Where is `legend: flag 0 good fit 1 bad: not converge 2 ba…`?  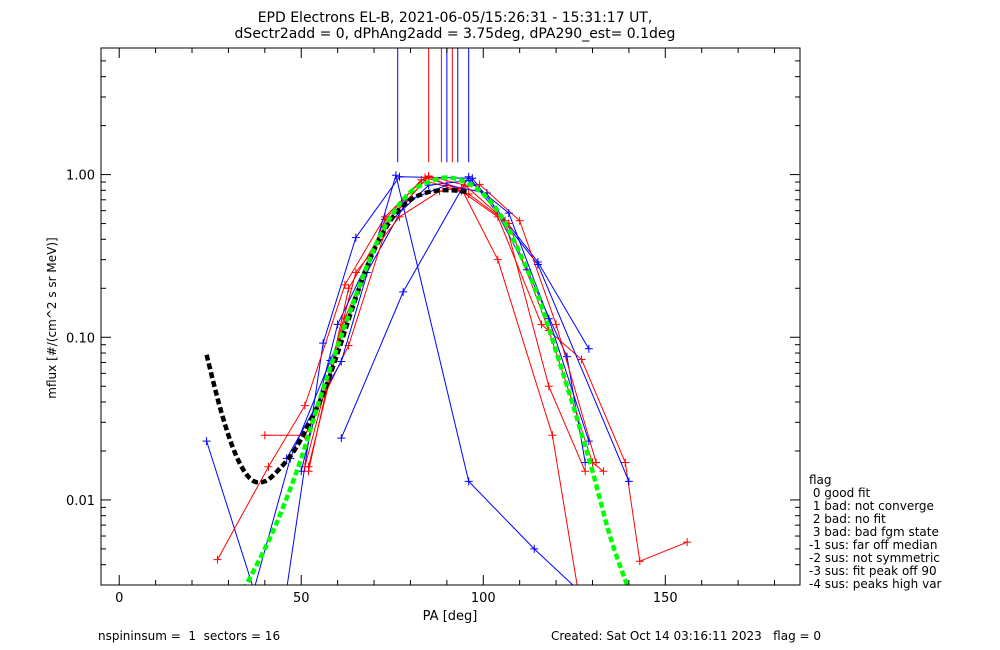 legend: flag 0 good fit 1 bad: not converge 2 ba… is located at coordinates (875, 532).